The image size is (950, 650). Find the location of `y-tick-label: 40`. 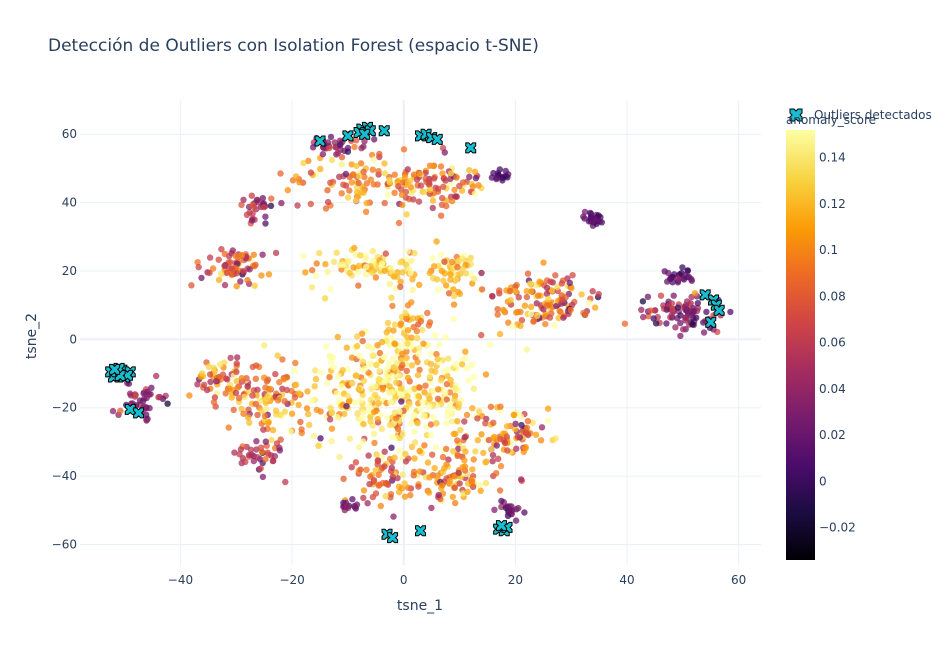

y-tick-label: 40 is located at coordinates (69, 203).